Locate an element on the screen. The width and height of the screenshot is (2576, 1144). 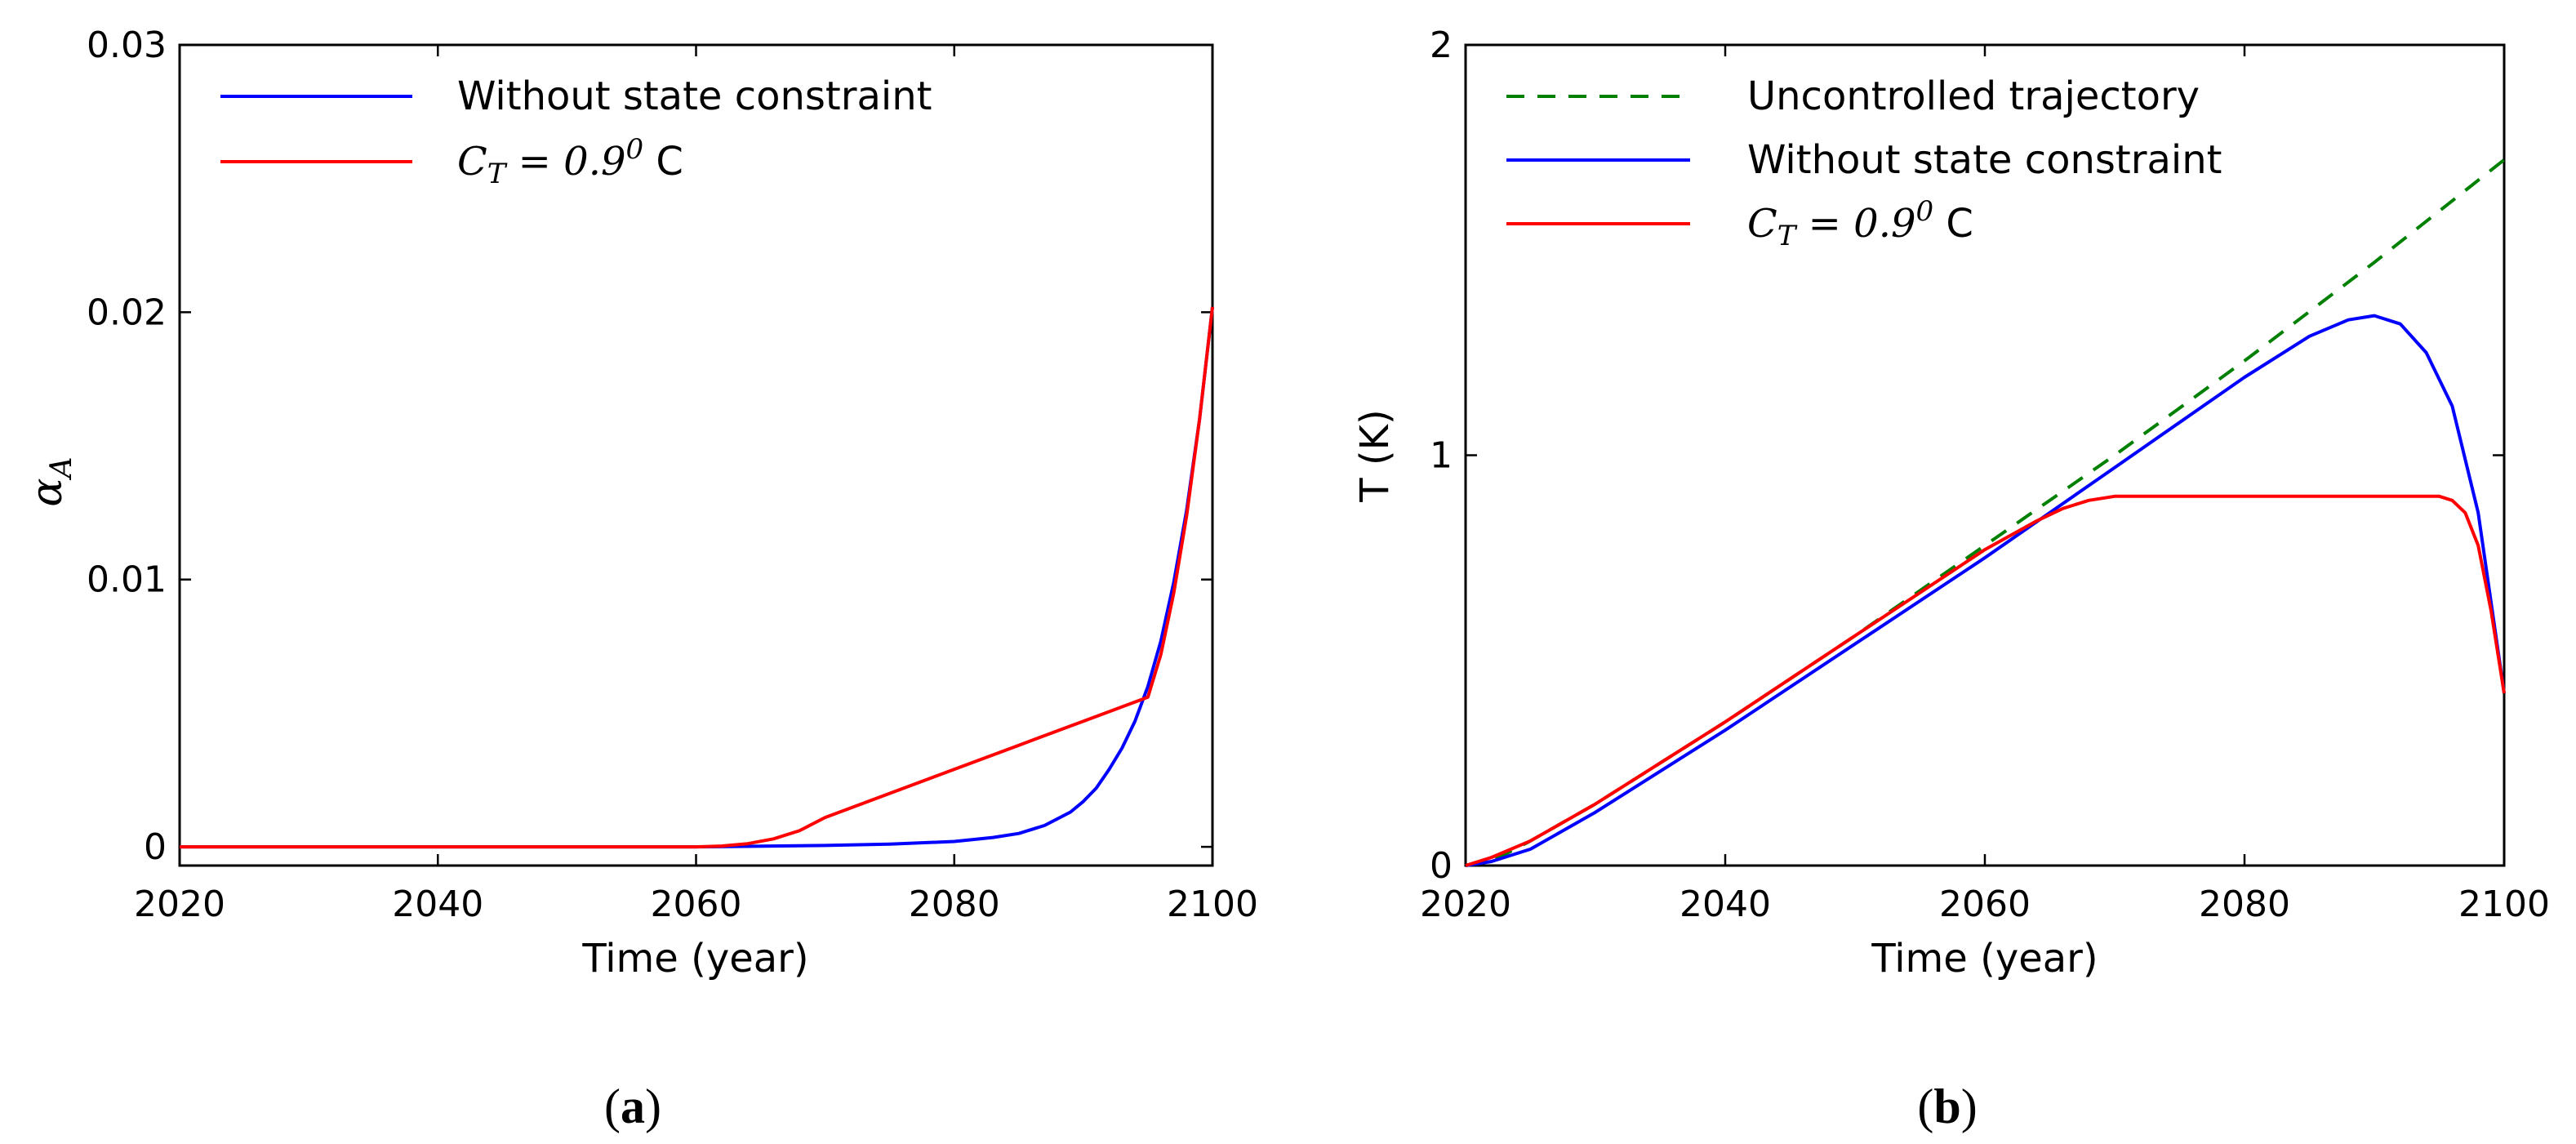
a-legend-label-1: CT = 0.90 C is located at coordinates (570, 161).